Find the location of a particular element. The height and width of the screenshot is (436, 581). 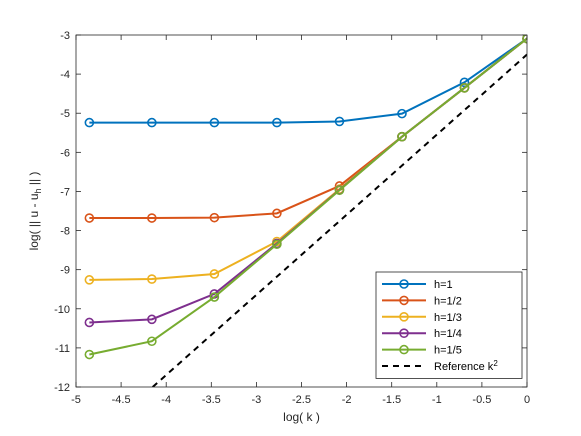

legend-reference-text: Reference k is located at coordinates (464, 367).